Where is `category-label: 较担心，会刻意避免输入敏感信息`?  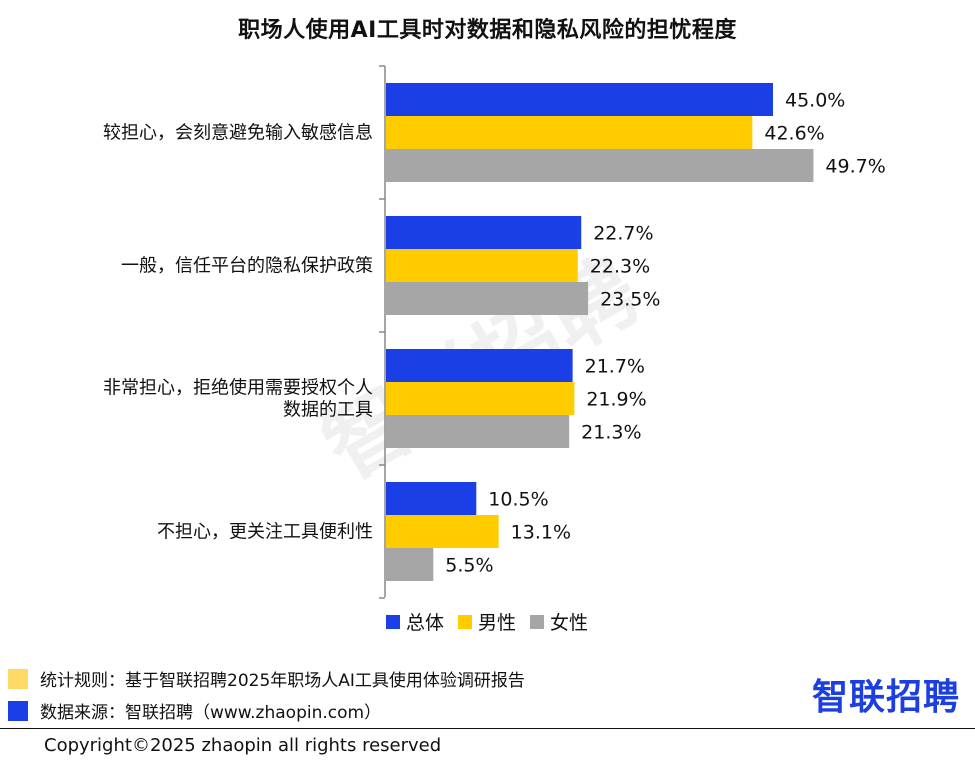 category-label: 较担心，会刻意避免输入敏感信息 is located at coordinates (238, 133).